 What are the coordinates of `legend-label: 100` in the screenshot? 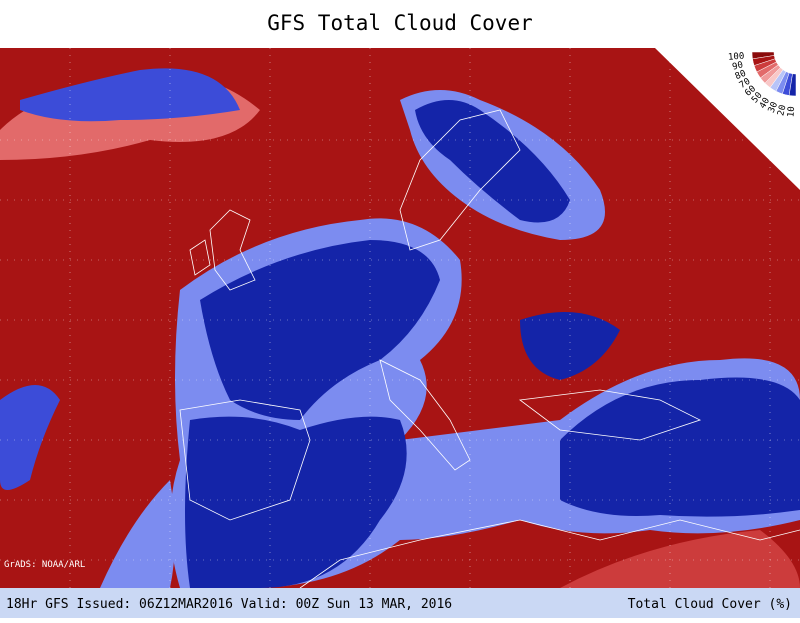 It's located at (736, 57).